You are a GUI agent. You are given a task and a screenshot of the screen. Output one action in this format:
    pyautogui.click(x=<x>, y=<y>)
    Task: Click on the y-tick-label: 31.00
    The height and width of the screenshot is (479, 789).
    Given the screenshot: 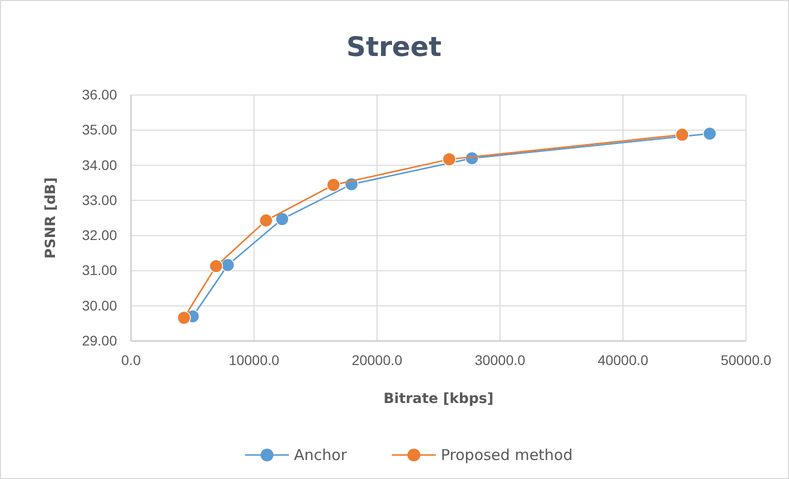 What is the action you would take?
    pyautogui.click(x=100, y=270)
    